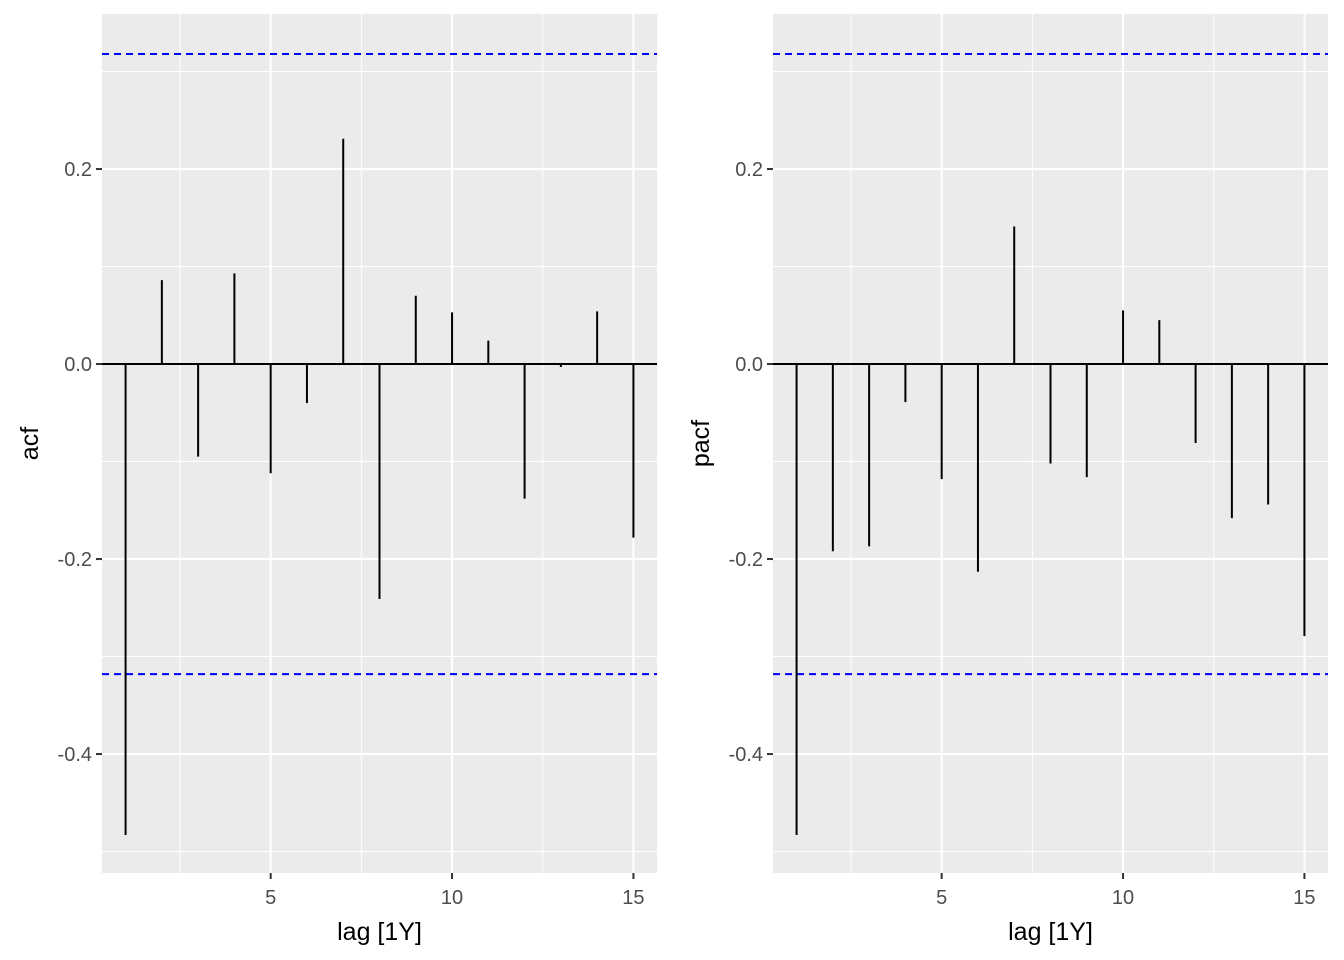 The width and height of the screenshot is (1344, 960). Describe the element at coordinates (749, 365) in the screenshot. I see `pacf-y-tick-label: 0.0` at that location.